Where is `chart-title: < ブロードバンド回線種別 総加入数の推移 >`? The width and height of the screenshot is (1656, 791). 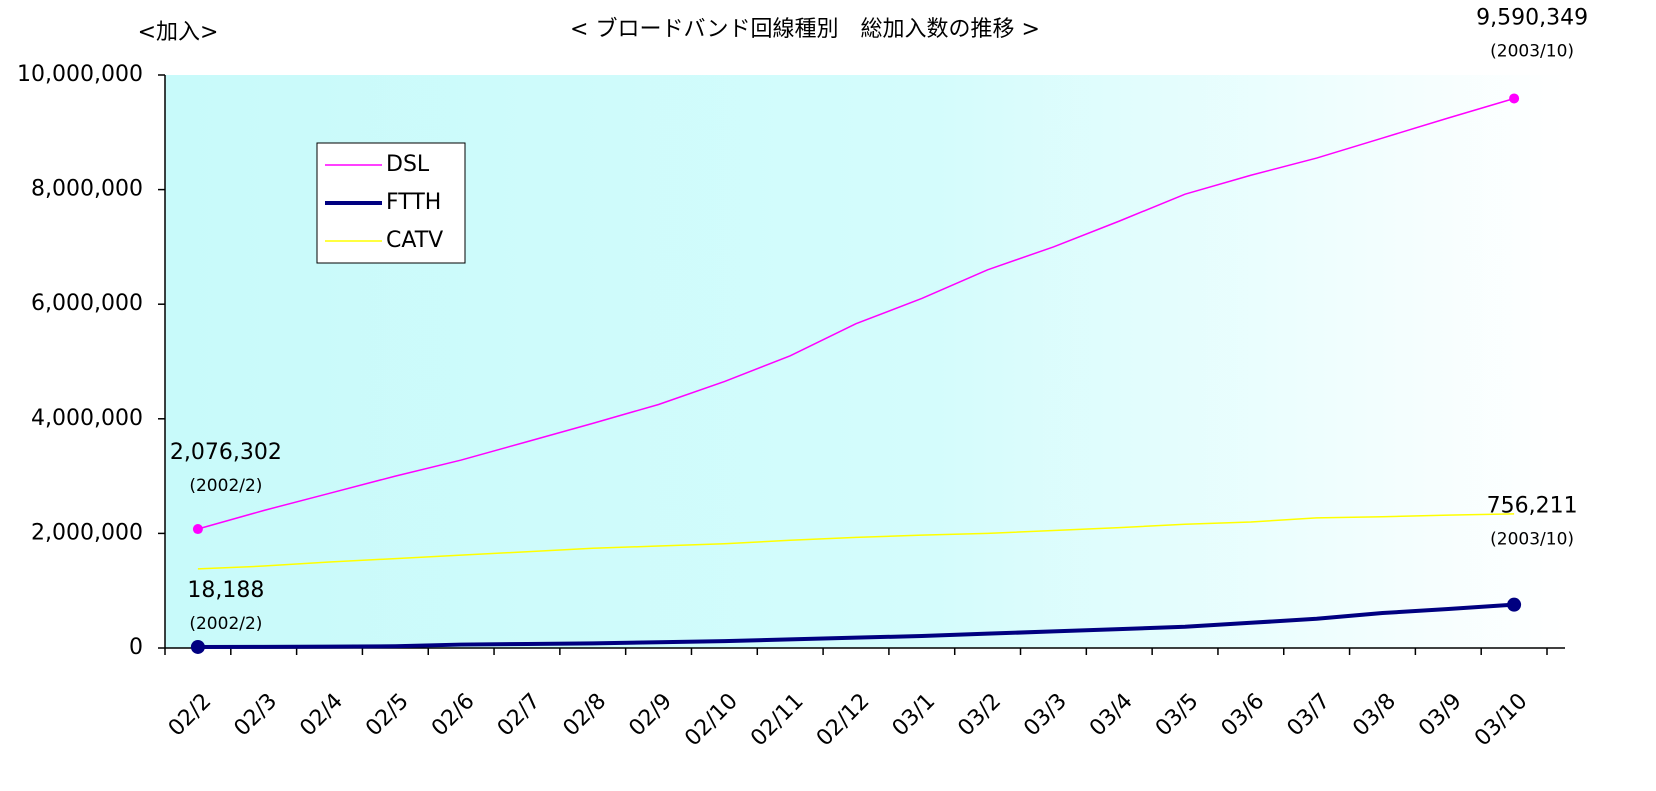 chart-title: < ブロードバンド回線種別 総加入数の推移 > is located at coordinates (805, 29).